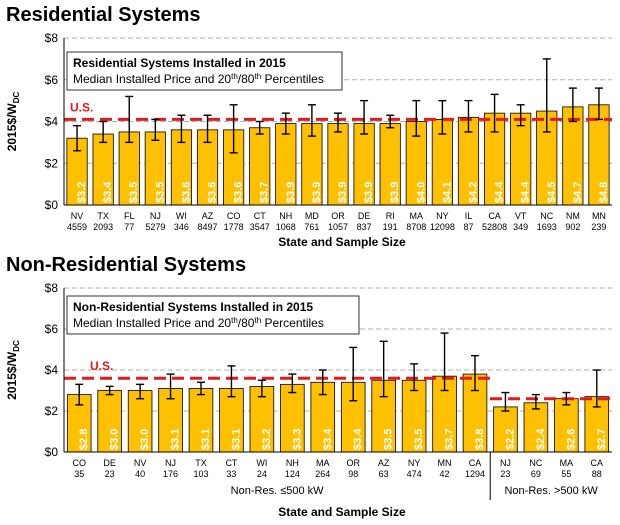  I want to click on x-sample-size-label: 239, so click(598, 227).